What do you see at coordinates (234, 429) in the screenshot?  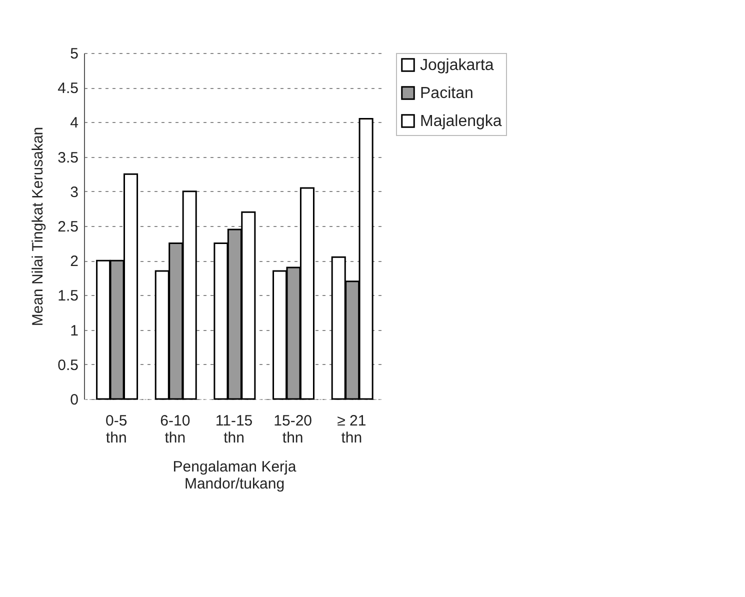 I see `x-tick-label: 11-15 thn` at bounding box center [234, 429].